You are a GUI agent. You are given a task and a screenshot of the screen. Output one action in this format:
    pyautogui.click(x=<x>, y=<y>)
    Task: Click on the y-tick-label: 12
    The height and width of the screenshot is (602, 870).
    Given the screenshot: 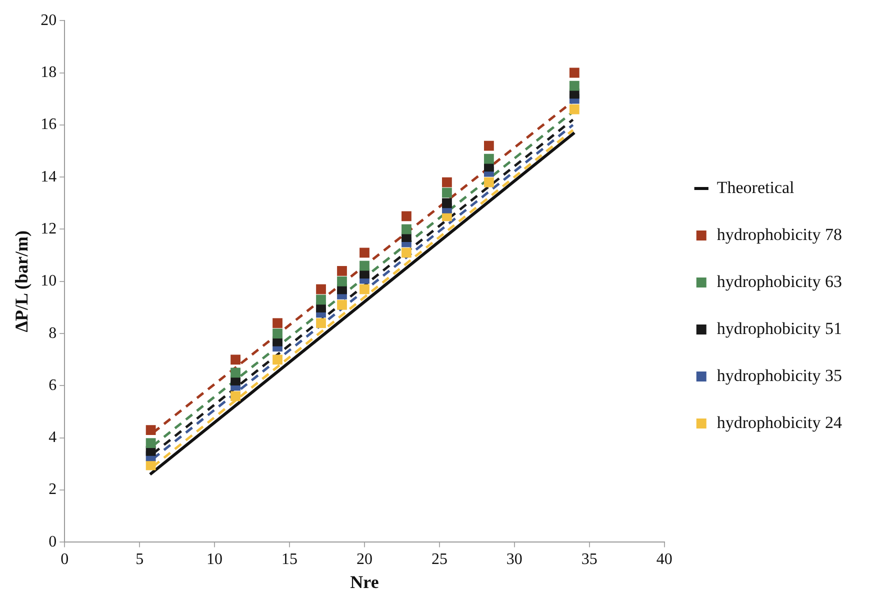 What is the action you would take?
    pyautogui.click(x=48, y=229)
    